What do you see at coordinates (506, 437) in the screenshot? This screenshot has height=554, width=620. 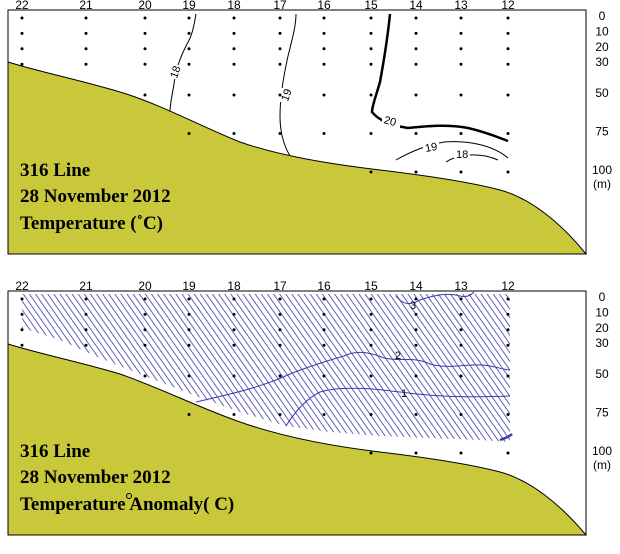 I see `anomaly-contour-fragment` at bounding box center [506, 437].